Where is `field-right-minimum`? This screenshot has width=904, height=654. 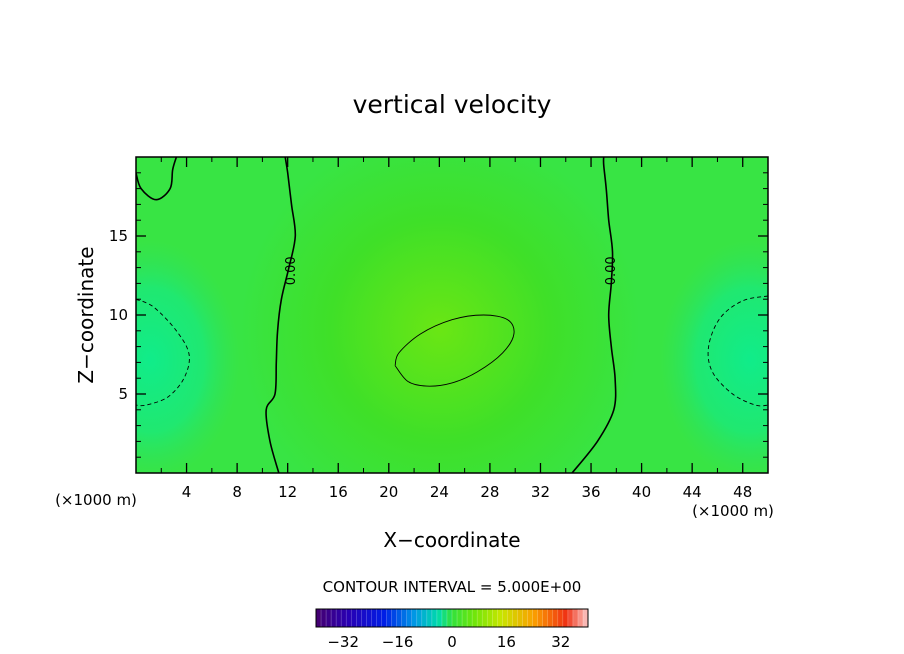 field-right-minimum is located at coordinates (714, 356).